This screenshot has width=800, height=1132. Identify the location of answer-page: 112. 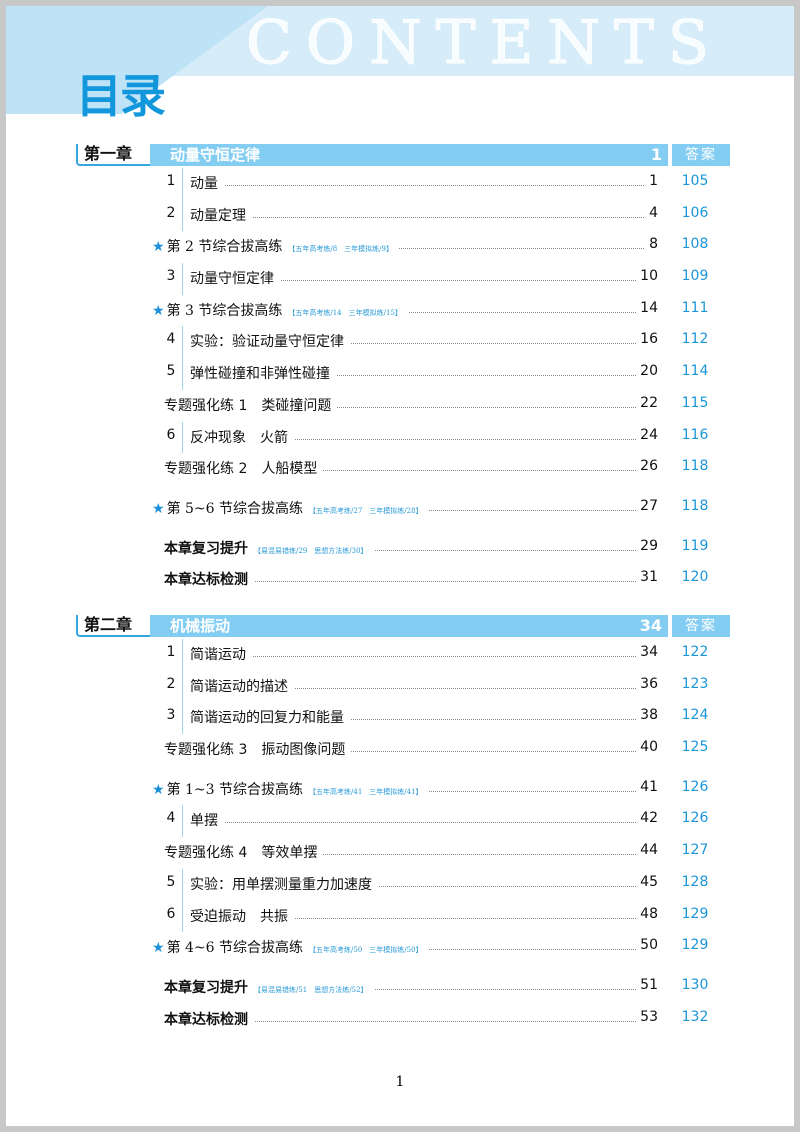
(695, 339).